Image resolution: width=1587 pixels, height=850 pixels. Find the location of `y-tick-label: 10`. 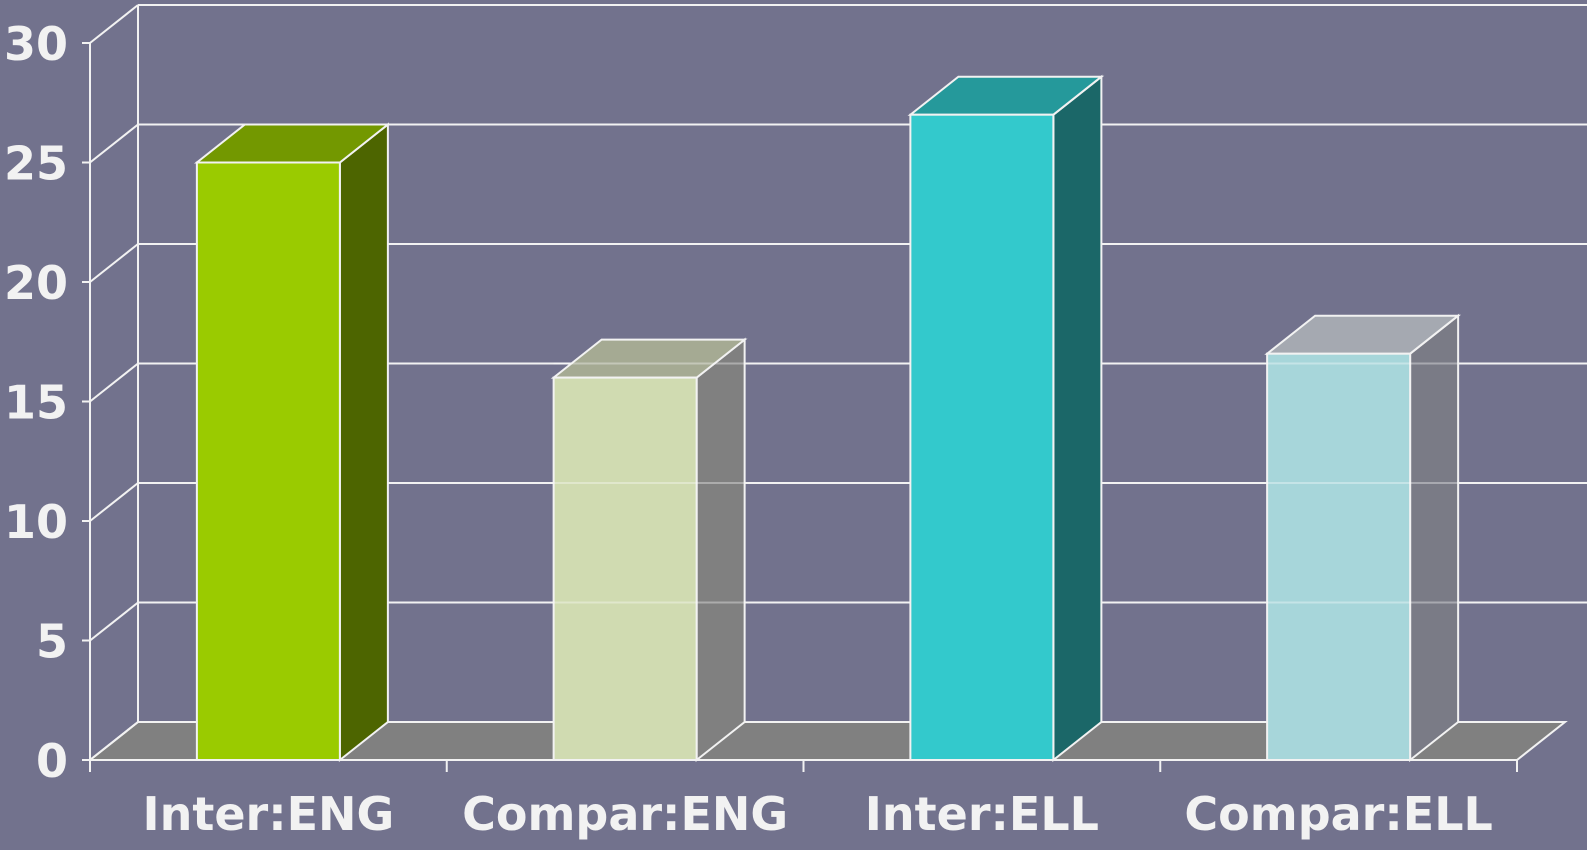

y-tick-label: 10 is located at coordinates (36, 522).